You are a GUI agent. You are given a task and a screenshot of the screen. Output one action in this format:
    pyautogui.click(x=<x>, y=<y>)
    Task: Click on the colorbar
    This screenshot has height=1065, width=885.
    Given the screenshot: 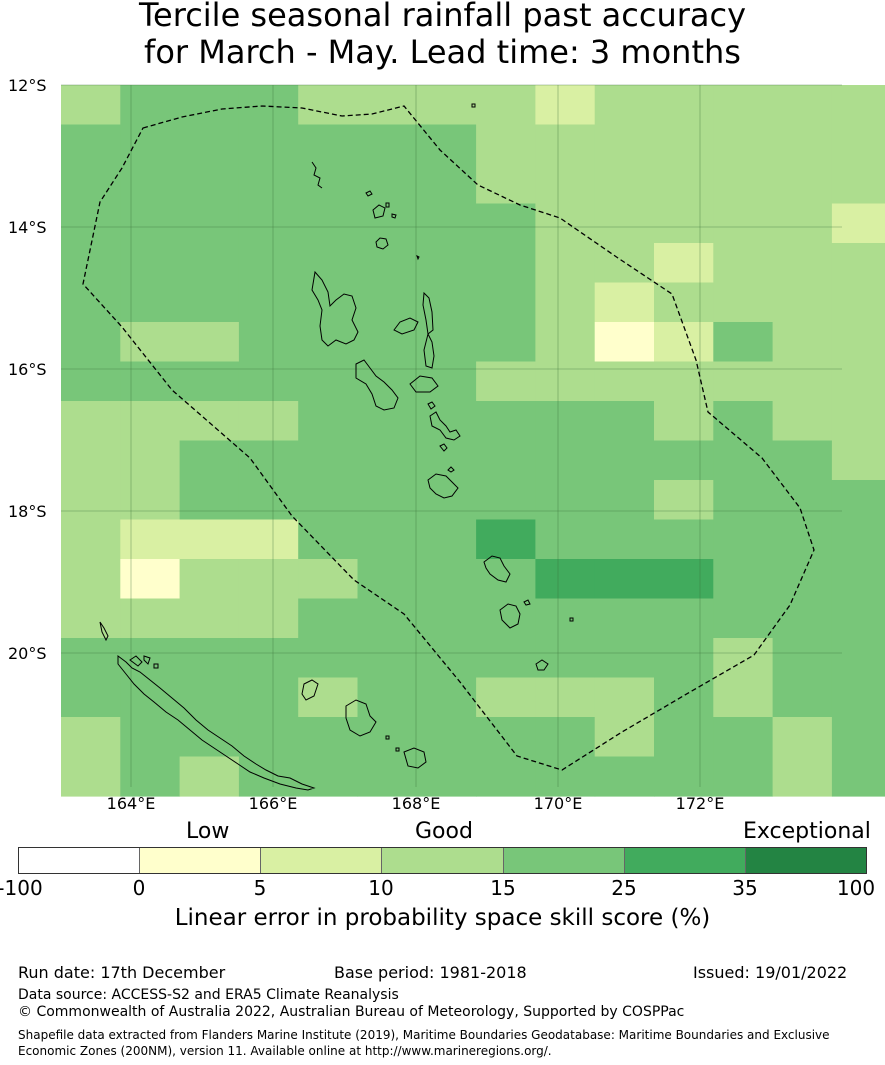 What is the action you would take?
    pyautogui.click(x=442, y=860)
    